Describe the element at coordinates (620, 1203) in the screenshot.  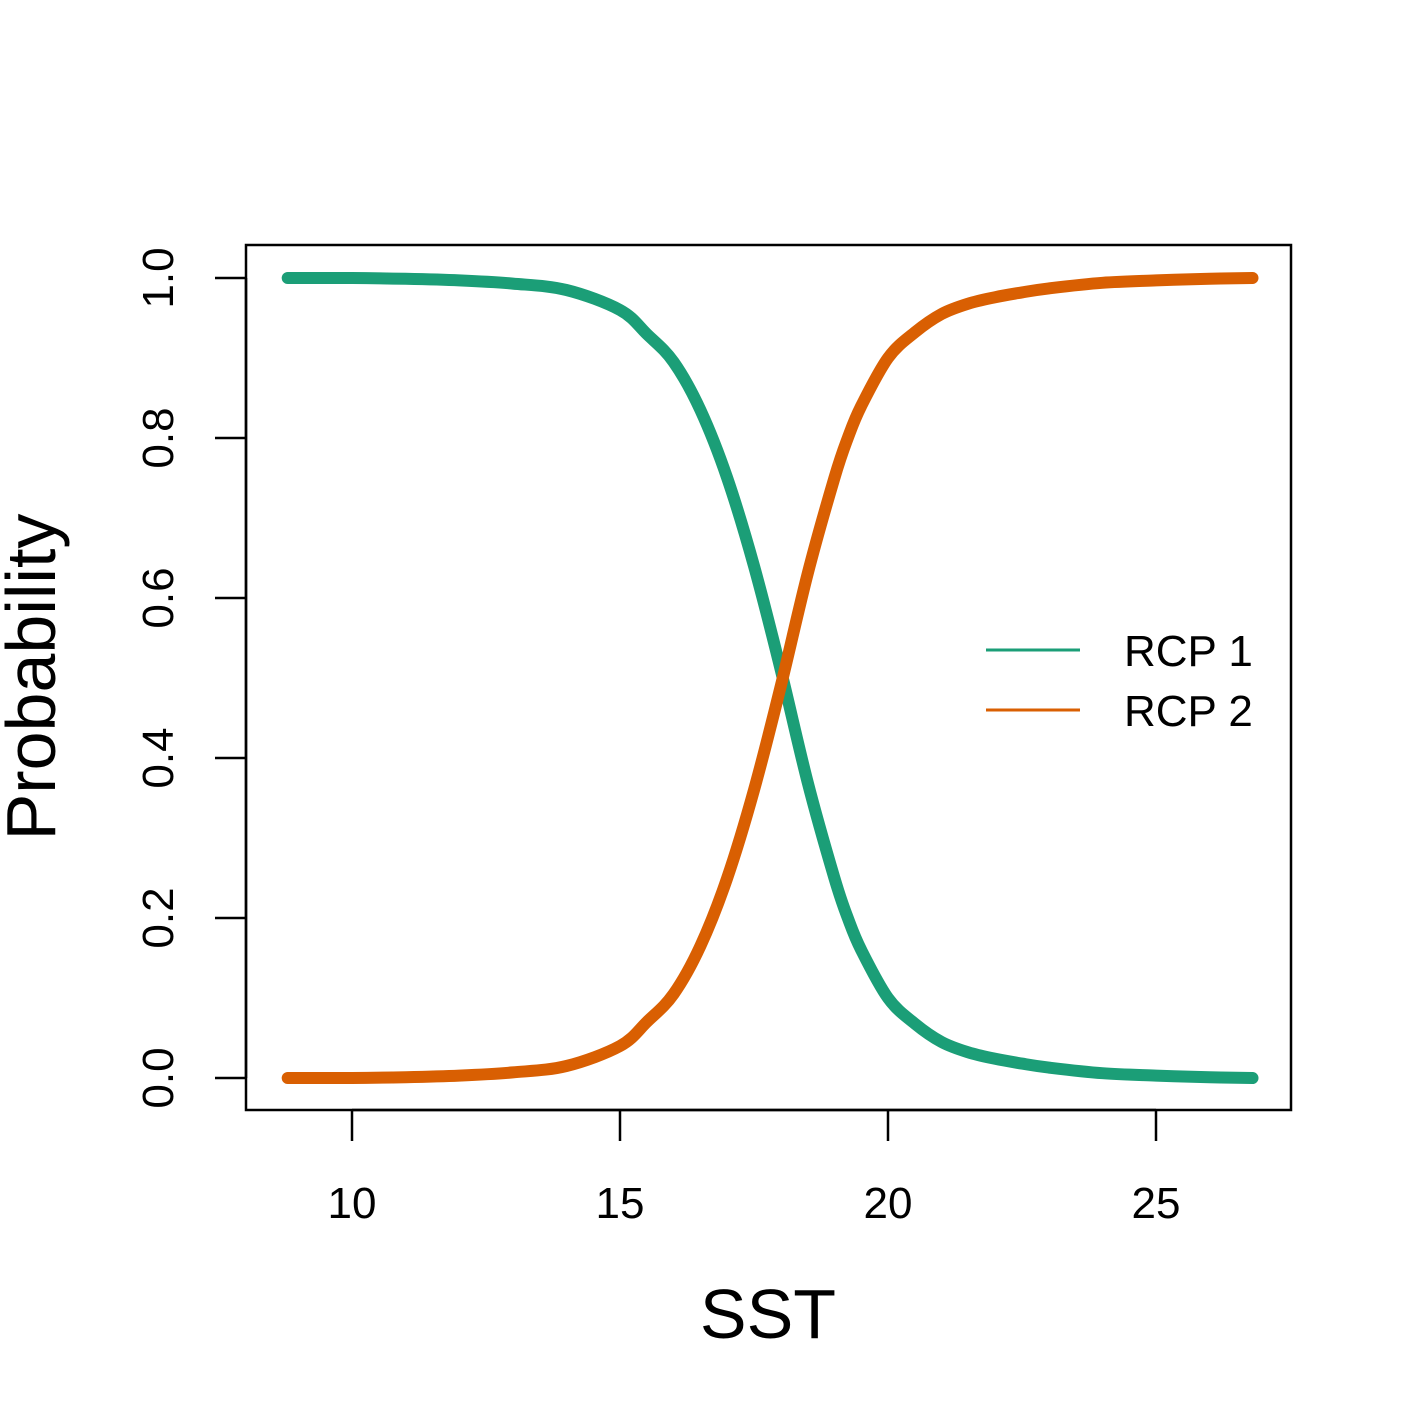
I see `x-tick-label: 15` at that location.